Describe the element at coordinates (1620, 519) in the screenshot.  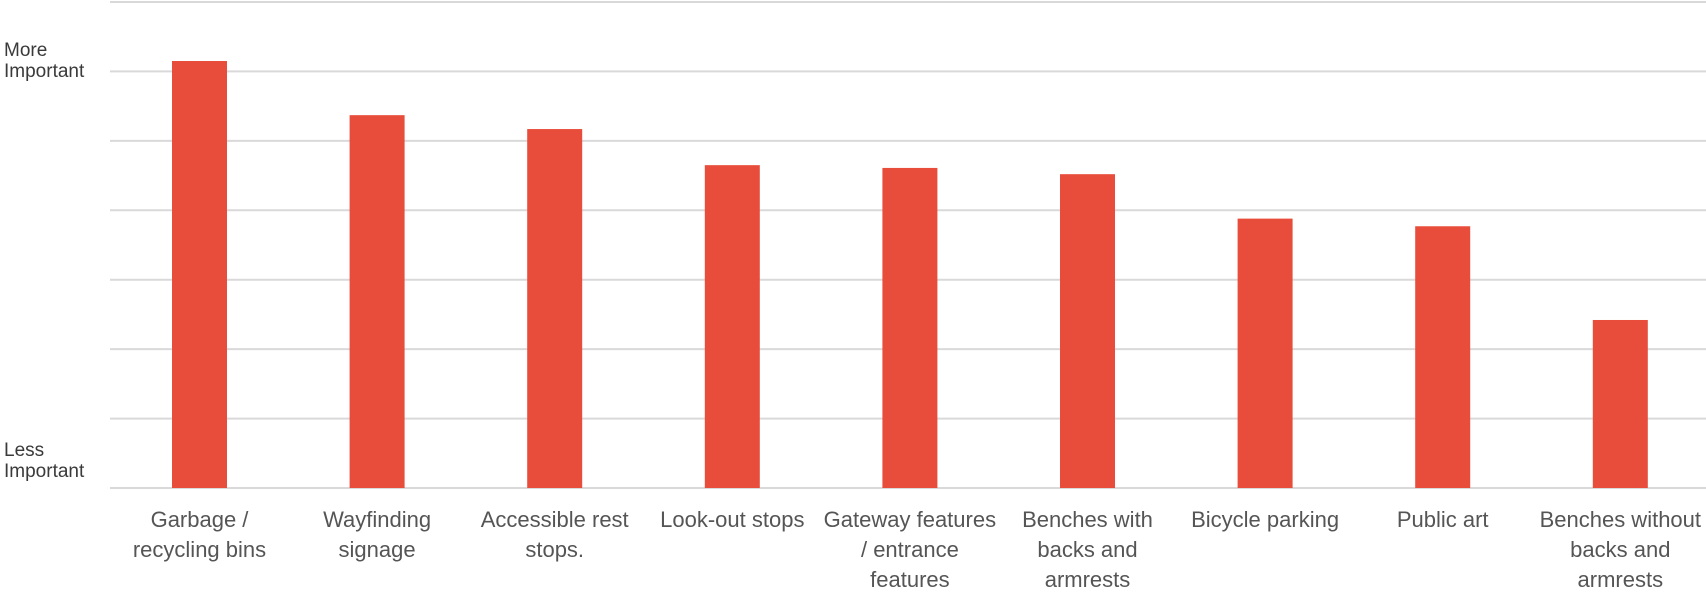
I see `category-label-line: Benches without` at that location.